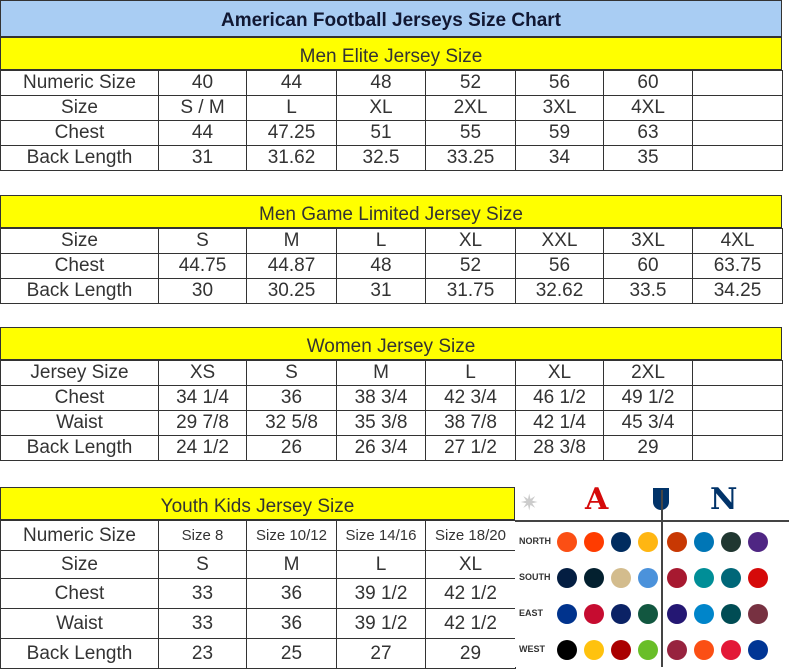 The image size is (789, 669). Describe the element at coordinates (202, 83) in the screenshot. I see `table-cell: 40` at that location.